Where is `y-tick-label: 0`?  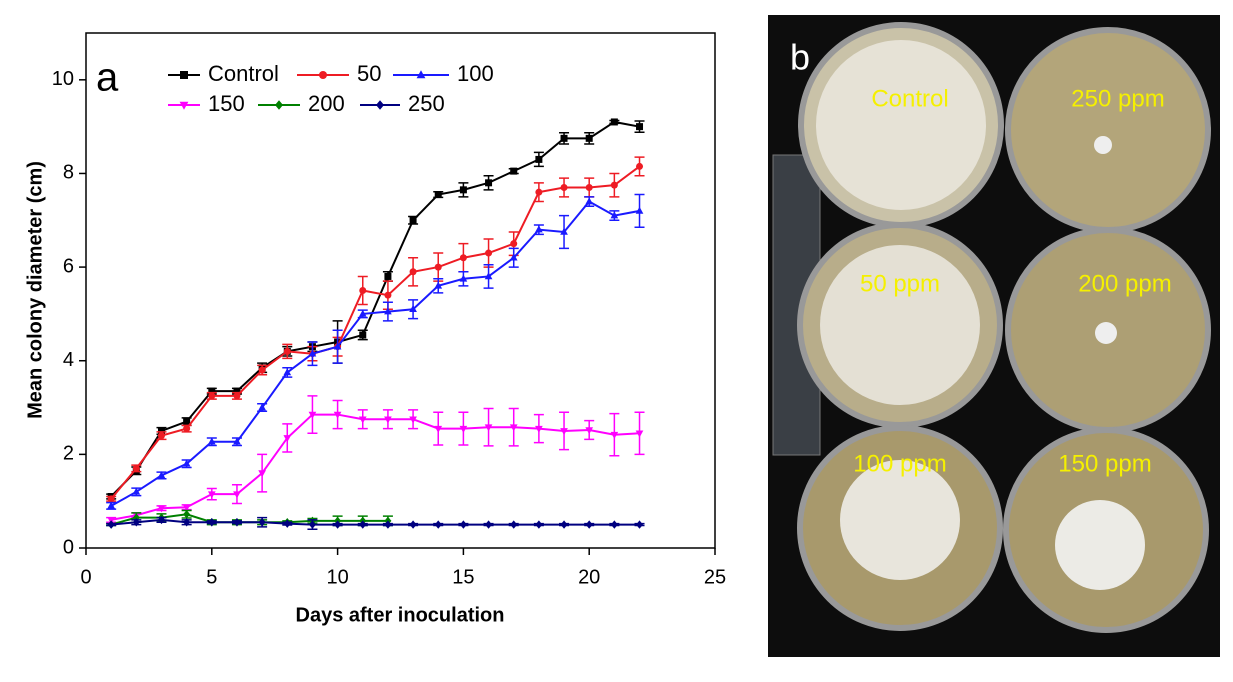 y-tick-label: 0 is located at coordinates (68, 547).